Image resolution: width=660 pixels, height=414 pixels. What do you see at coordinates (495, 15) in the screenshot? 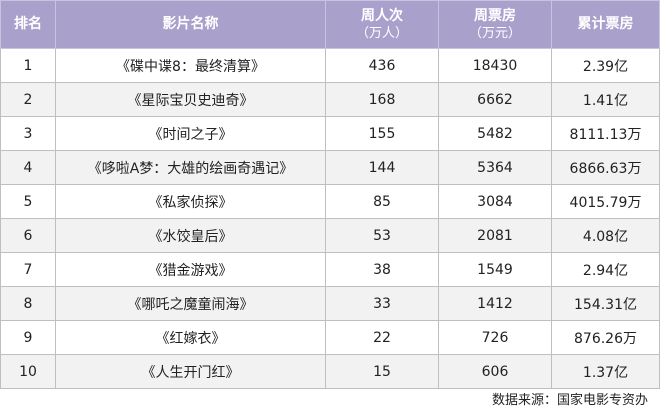
I see `weekly-gross-label: 周票房` at bounding box center [495, 15].